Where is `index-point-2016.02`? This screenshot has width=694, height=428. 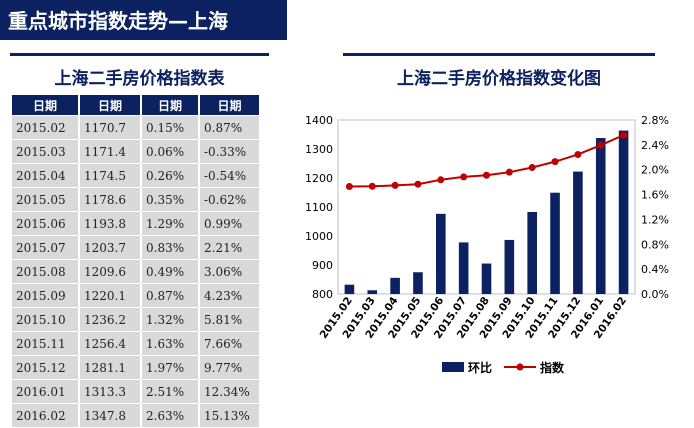 index-point-2016.02 is located at coordinates (624, 135).